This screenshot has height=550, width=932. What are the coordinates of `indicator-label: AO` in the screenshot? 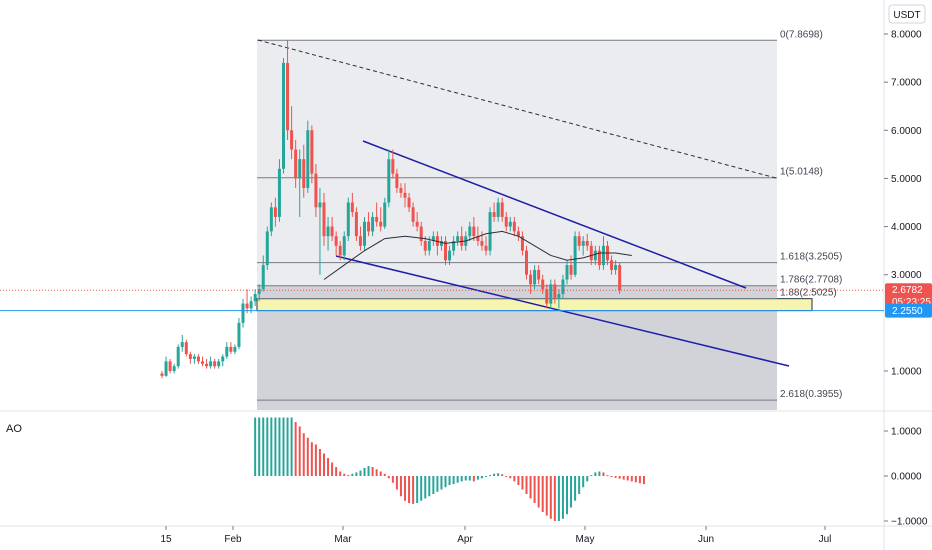 It's located at (14, 429).